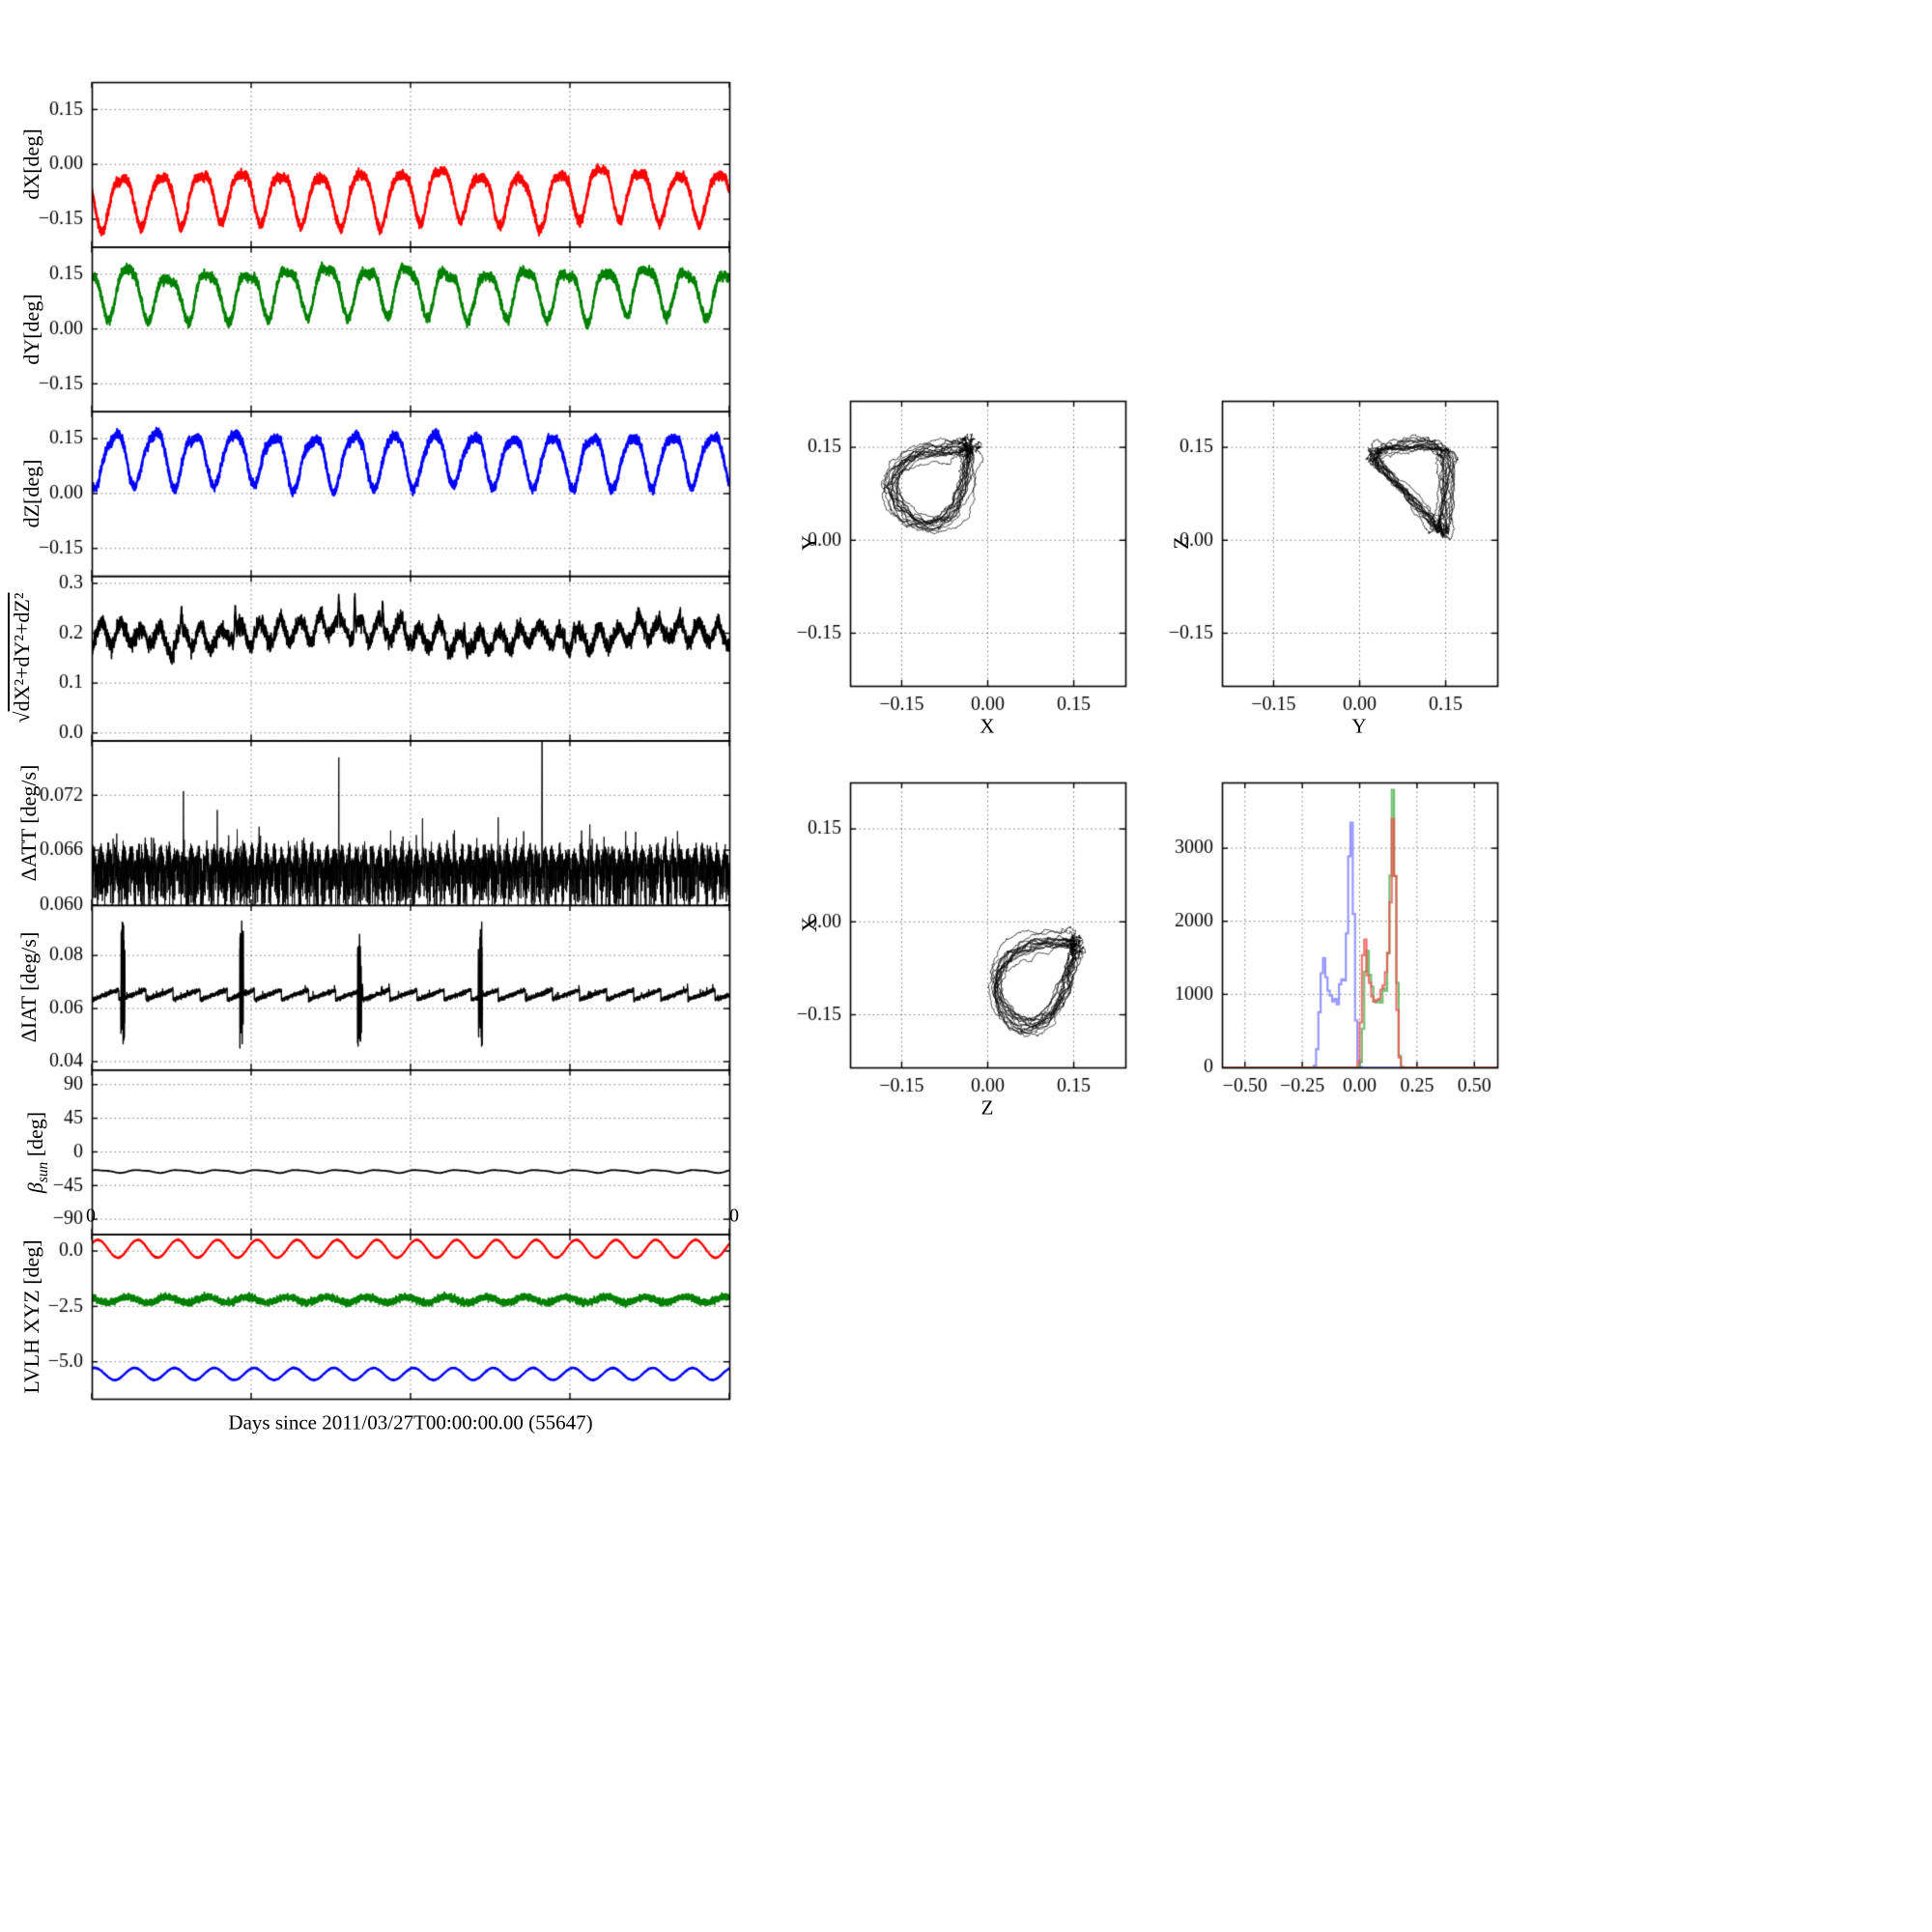 The width and height of the screenshot is (1932, 1932). Describe the element at coordinates (22, 652) in the screenshot. I see `radical-expression: dX²+dY²+dZ²` at that location.